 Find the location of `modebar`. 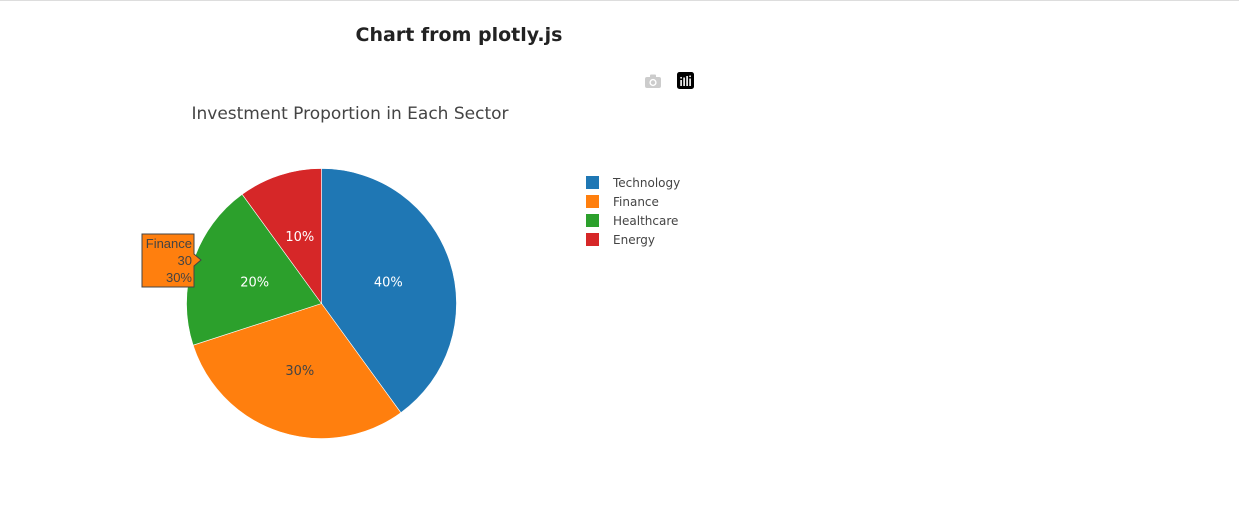

modebar is located at coordinates (670, 81).